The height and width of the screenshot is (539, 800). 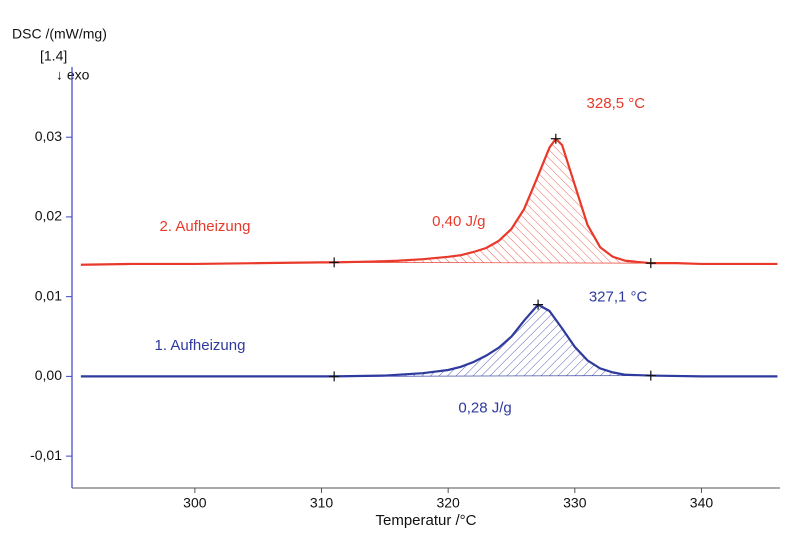 What do you see at coordinates (458, 221) in the screenshot?
I see `area-label: 0,40 J/g` at bounding box center [458, 221].